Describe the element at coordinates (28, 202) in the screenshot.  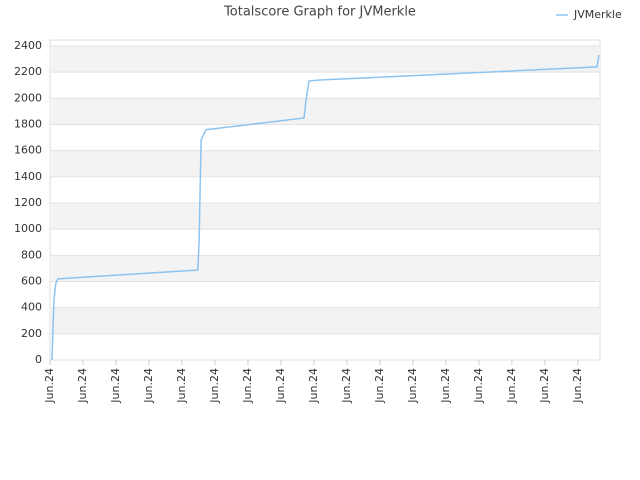
I see `y-tick-label: 1200` at that location.